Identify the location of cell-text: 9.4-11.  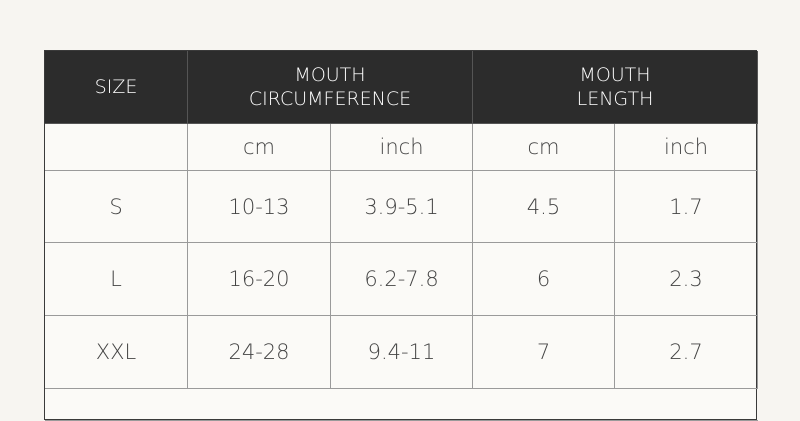
(401, 352).